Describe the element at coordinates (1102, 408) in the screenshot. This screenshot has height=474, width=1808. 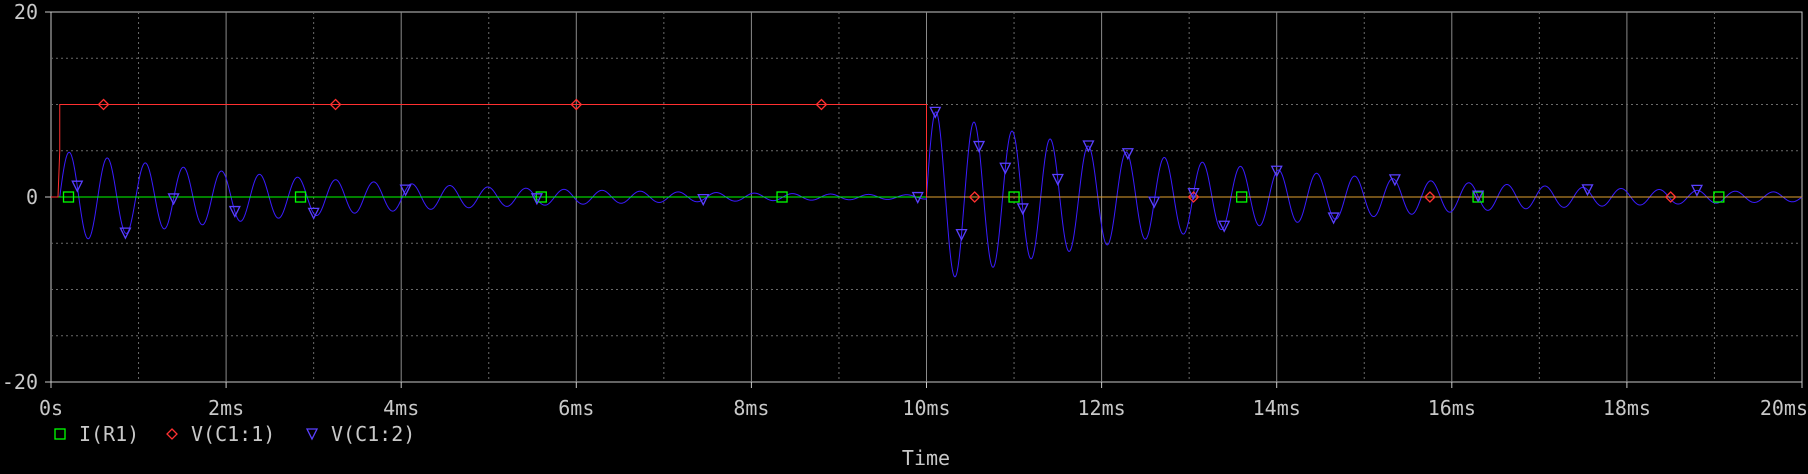
I see `x-tick-label: 12ms` at that location.